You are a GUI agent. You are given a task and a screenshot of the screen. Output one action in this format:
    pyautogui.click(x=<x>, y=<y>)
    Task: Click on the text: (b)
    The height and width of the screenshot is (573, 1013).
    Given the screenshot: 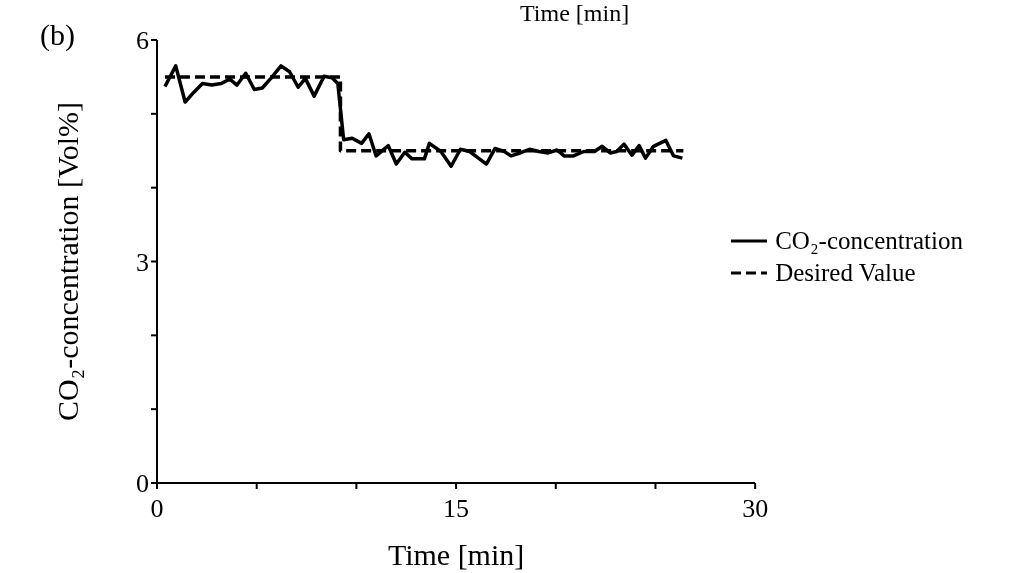 What is the action you would take?
    pyautogui.click(x=57, y=35)
    